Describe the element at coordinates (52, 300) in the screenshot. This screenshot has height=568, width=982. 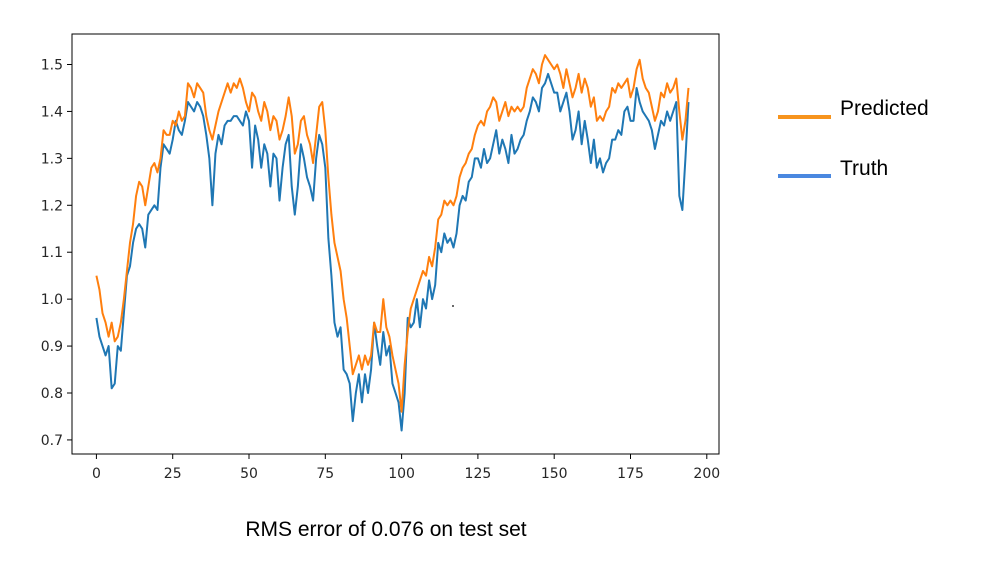
I see `y-tick-label: 1.0` at that location.